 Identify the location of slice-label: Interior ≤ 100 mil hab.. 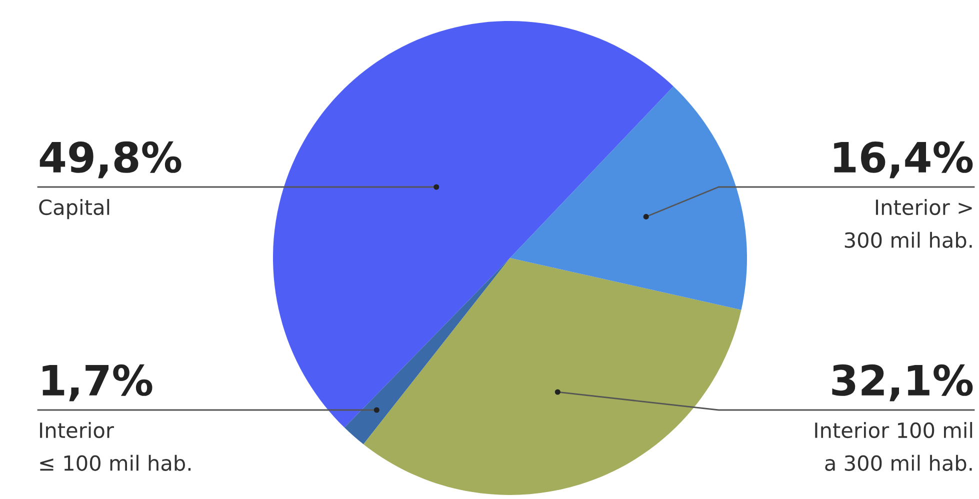
(115, 446).